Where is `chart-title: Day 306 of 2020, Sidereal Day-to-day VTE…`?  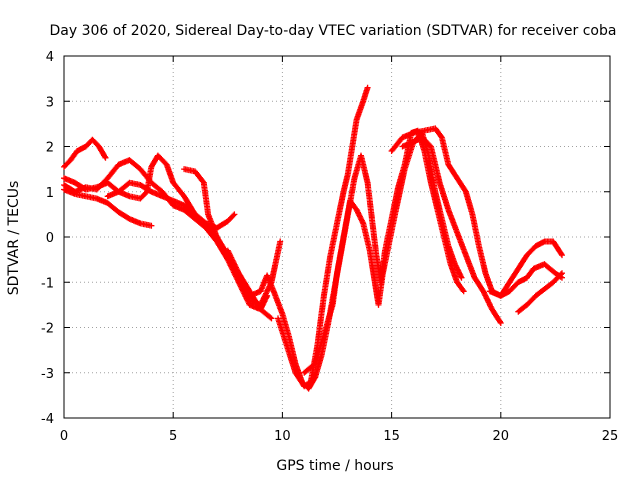 chart-title: Day 306 of 2020, Sidereal Day-to-day VTE… is located at coordinates (333, 31).